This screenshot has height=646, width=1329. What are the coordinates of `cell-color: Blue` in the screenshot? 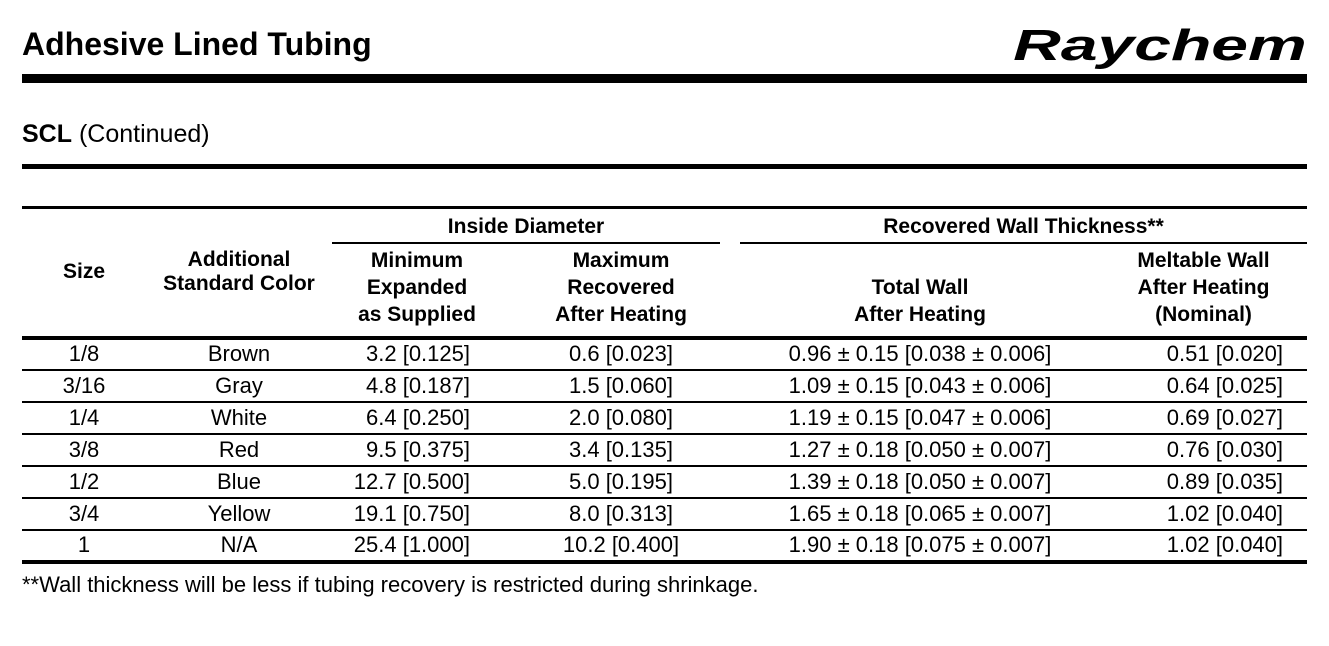 It's located at (239, 481).